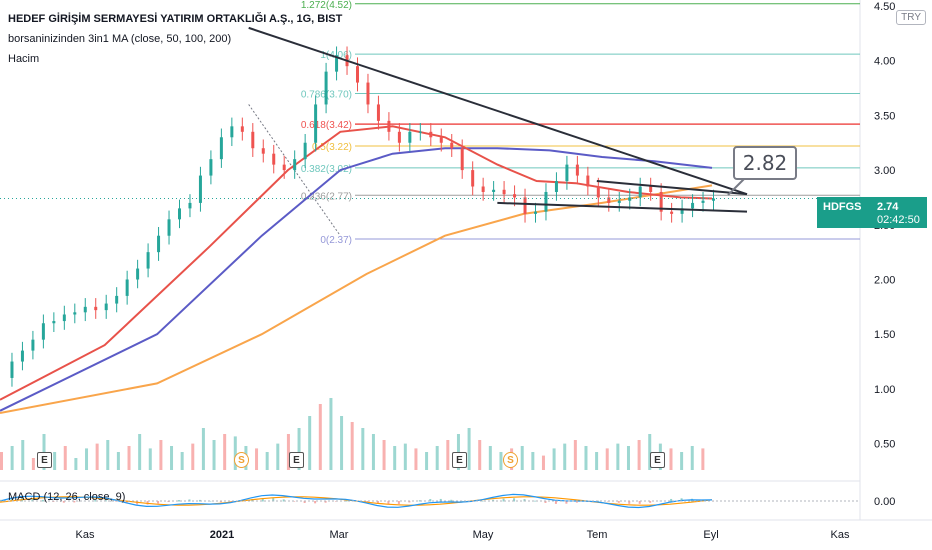  Describe the element at coordinates (884, 335) in the screenshot. I see `y-tick-label: 1.50` at that location.